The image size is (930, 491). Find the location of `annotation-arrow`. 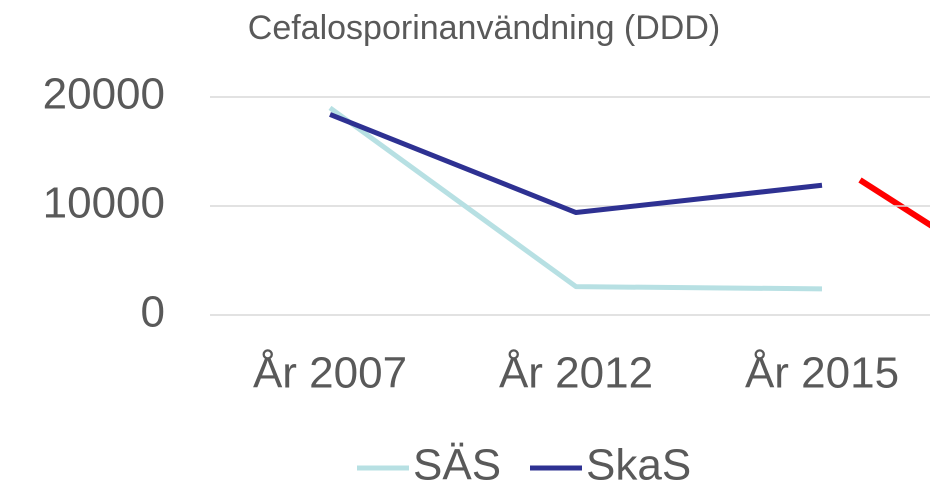

annotation-arrow is located at coordinates (894, 203).